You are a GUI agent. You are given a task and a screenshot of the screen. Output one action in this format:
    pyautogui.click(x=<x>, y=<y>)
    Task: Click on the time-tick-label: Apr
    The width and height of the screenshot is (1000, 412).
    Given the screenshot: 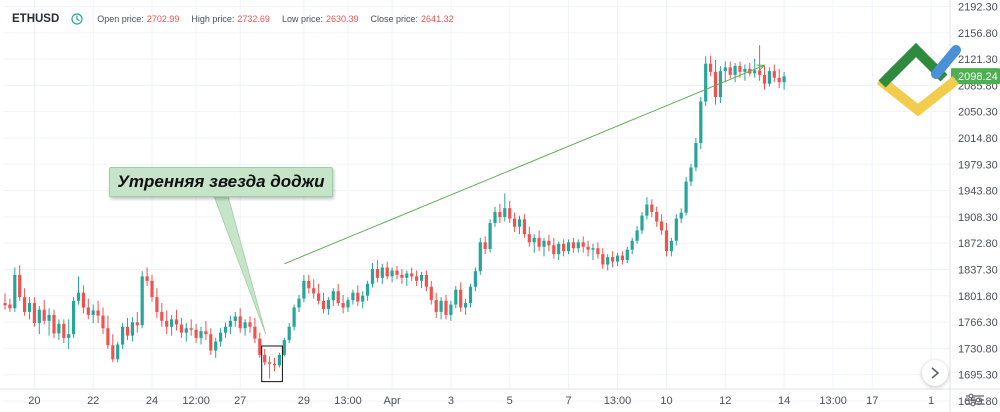 What is the action you would take?
    pyautogui.click(x=392, y=401)
    